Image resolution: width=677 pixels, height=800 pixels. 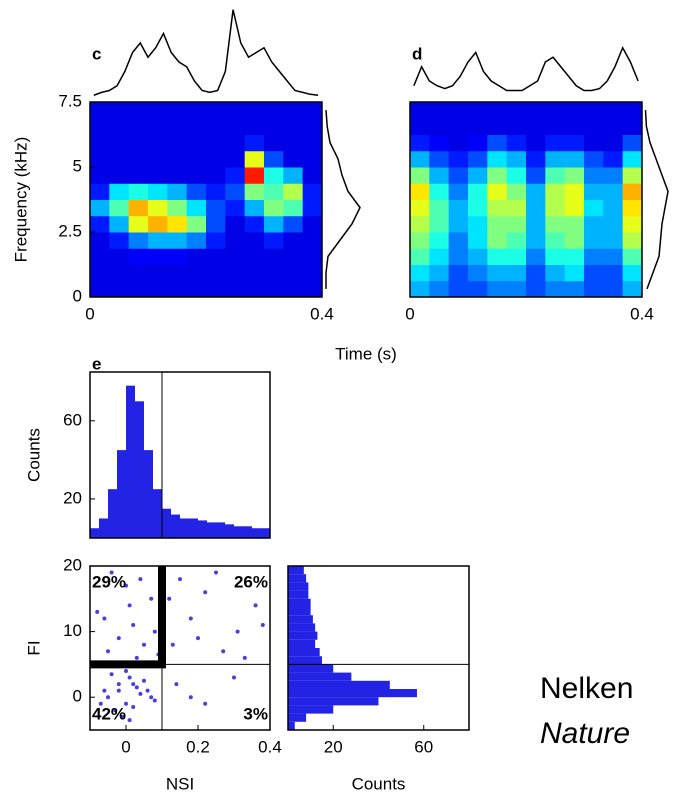 I want to click on plot-frame, so click(x=378, y=648).